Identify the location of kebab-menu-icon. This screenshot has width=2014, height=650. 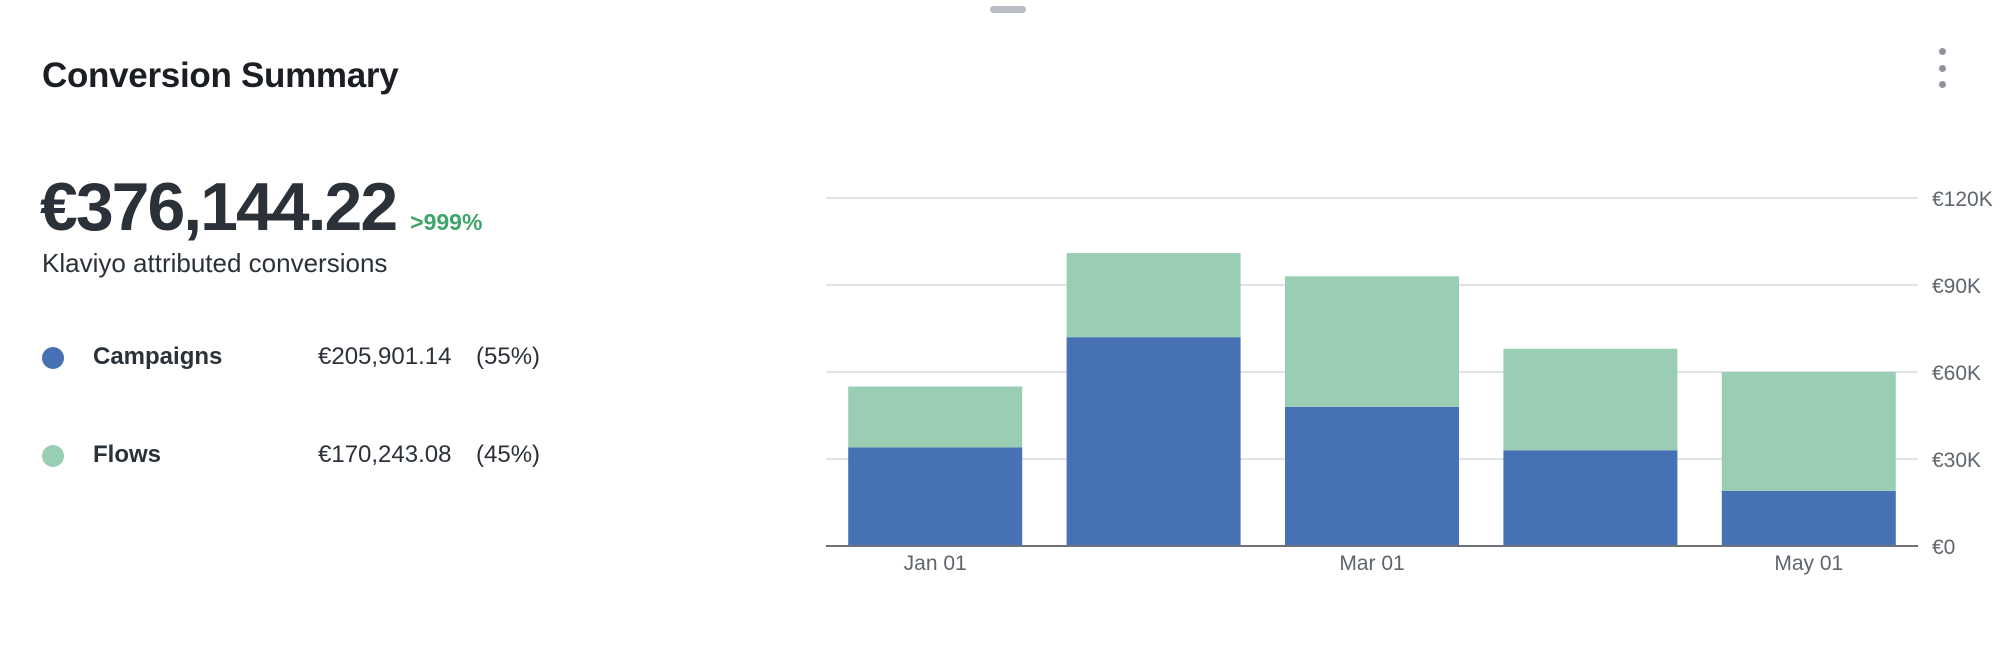
(1942, 68).